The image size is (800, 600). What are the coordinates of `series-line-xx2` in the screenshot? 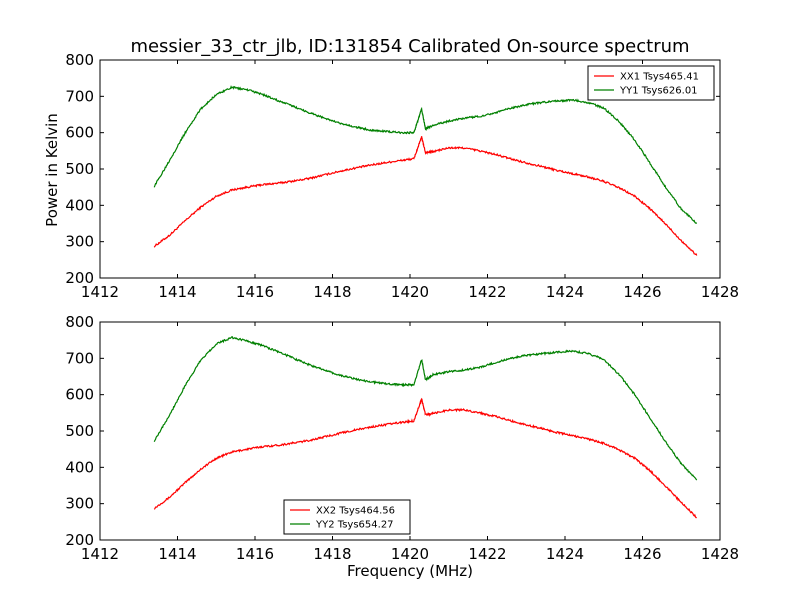 It's located at (425, 458).